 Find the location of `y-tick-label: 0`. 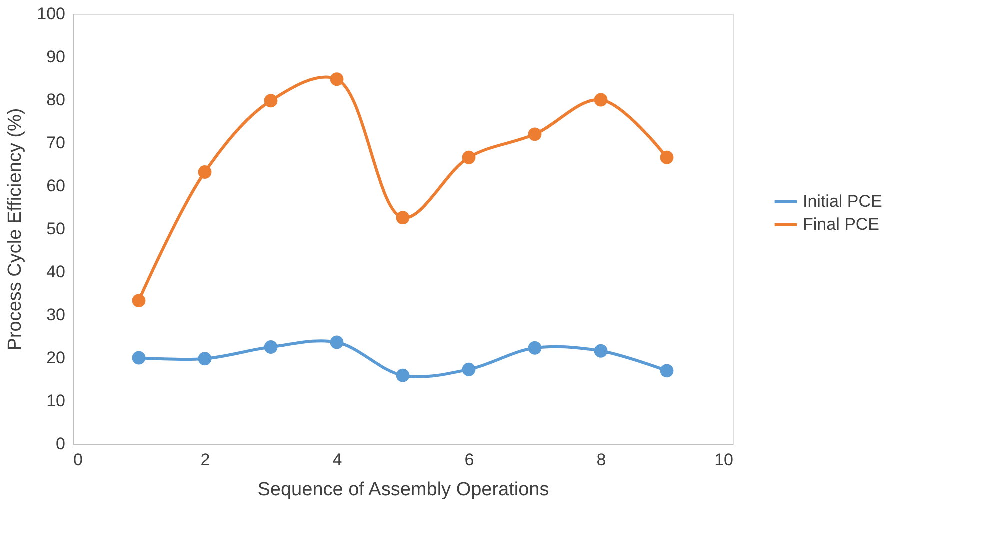

y-tick-label: 0 is located at coordinates (61, 444).